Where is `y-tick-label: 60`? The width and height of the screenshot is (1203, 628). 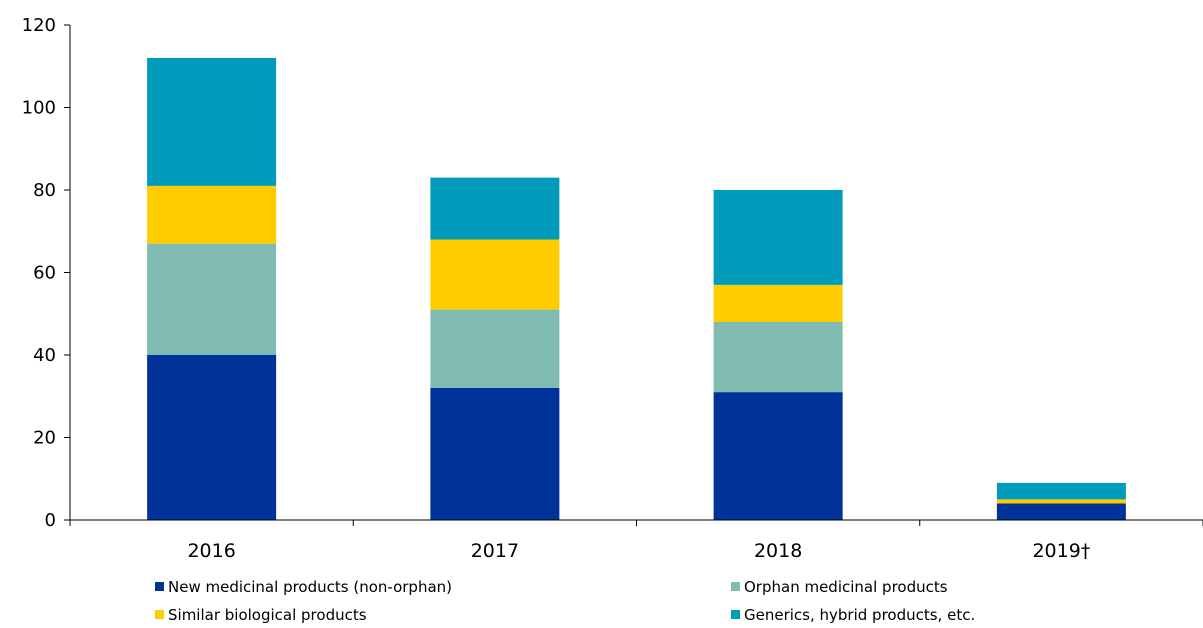 y-tick-label: 60 is located at coordinates (44, 273).